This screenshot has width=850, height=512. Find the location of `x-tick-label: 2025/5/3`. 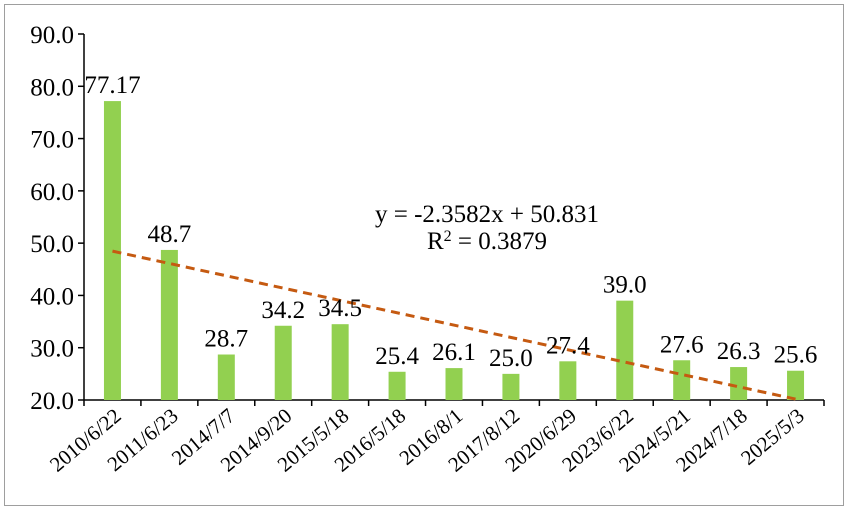

x-tick-label: 2025/5/3 is located at coordinates (772, 436).